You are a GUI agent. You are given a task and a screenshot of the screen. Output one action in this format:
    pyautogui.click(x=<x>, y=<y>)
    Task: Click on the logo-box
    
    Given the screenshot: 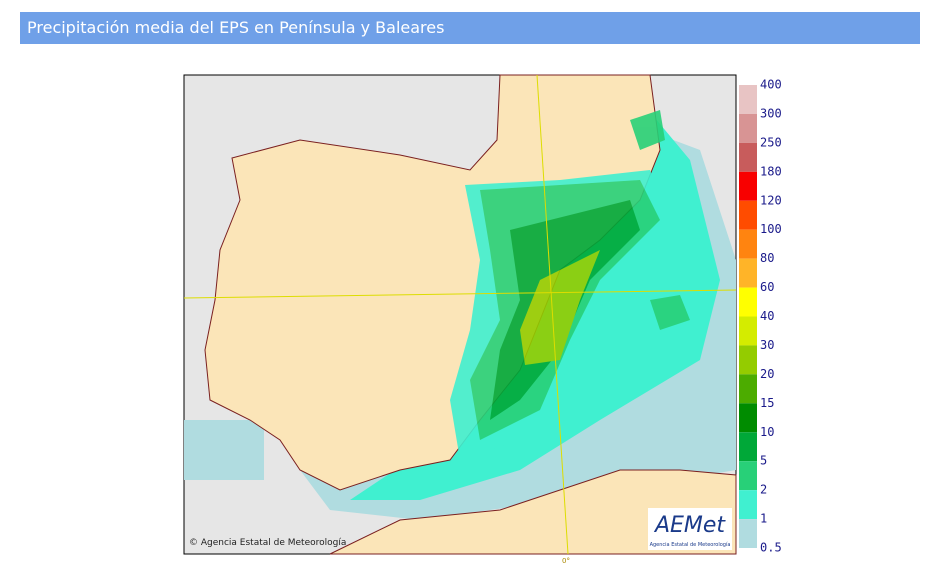 What is the action you would take?
    pyautogui.click(x=690, y=529)
    